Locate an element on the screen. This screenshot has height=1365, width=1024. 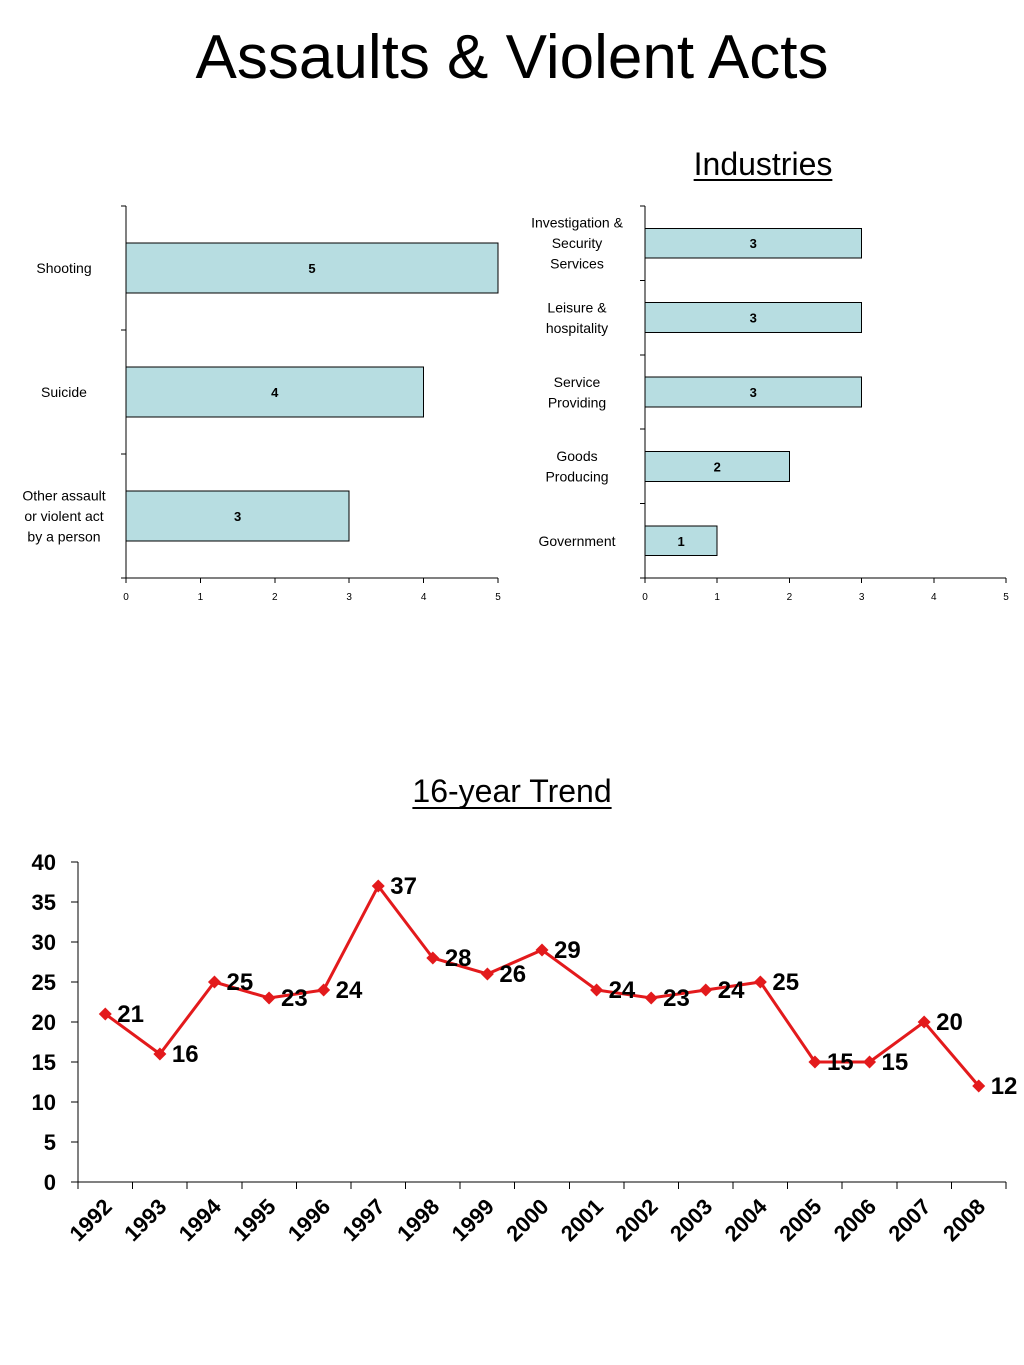
x-tick-label: 2008 is located at coordinates (964, 1220).